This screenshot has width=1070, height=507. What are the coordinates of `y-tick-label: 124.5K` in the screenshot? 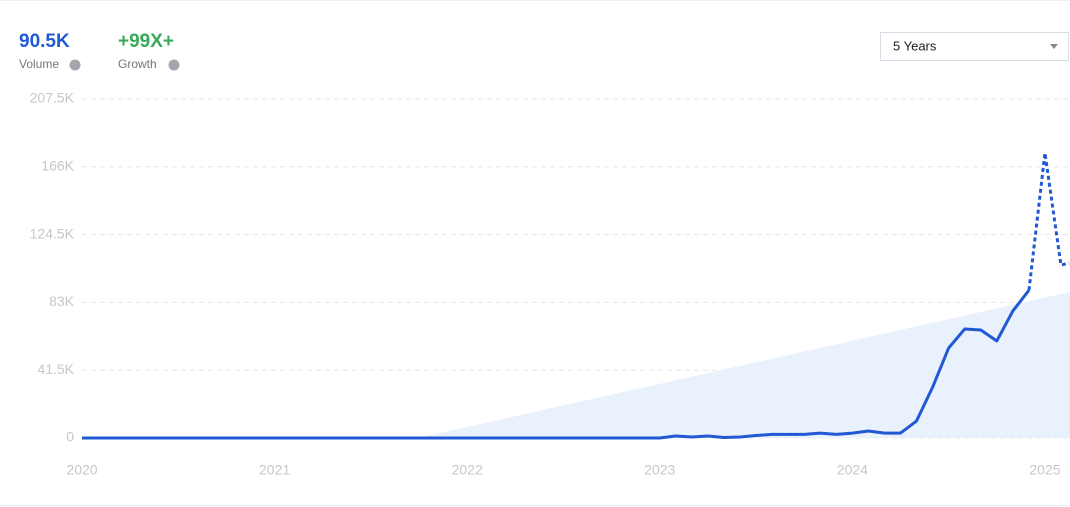 It's located at (52, 233).